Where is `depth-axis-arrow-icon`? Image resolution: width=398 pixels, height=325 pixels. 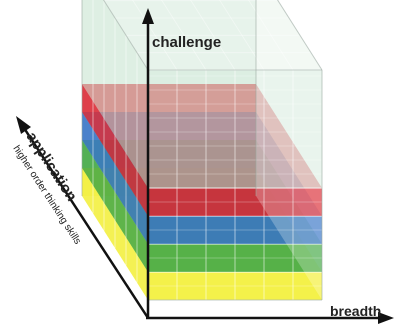 depth-axis-arrow-icon is located at coordinates (23, 125).